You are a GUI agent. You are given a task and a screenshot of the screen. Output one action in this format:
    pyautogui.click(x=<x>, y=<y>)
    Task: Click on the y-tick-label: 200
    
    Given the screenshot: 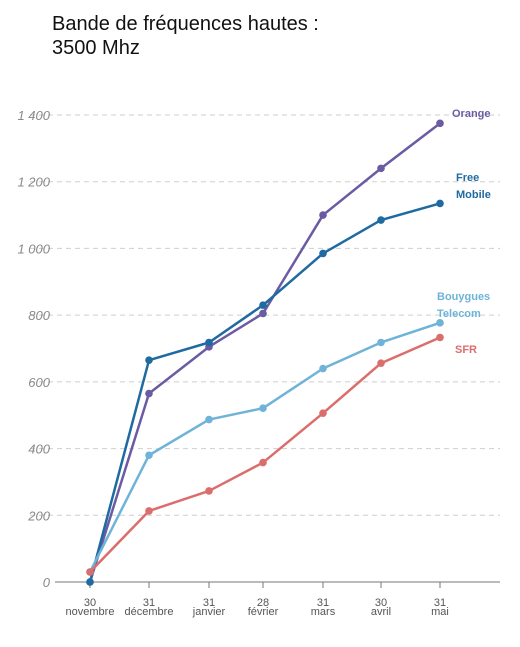 What is the action you would take?
    pyautogui.click(x=38, y=515)
    